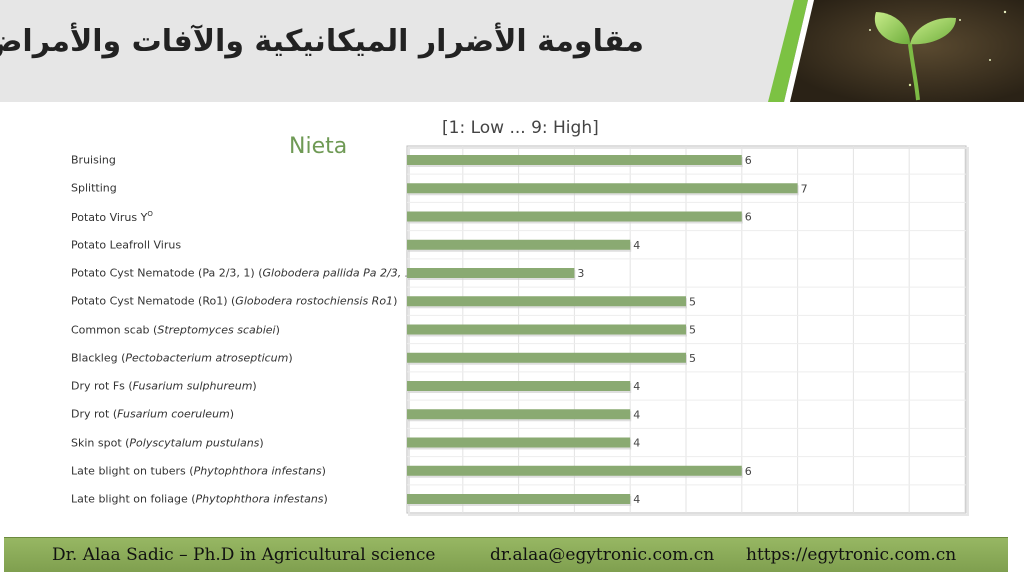 The image size is (1024, 576). I want to click on footer-email: dr.alaa@egytronic.com.cn, so click(602, 555).